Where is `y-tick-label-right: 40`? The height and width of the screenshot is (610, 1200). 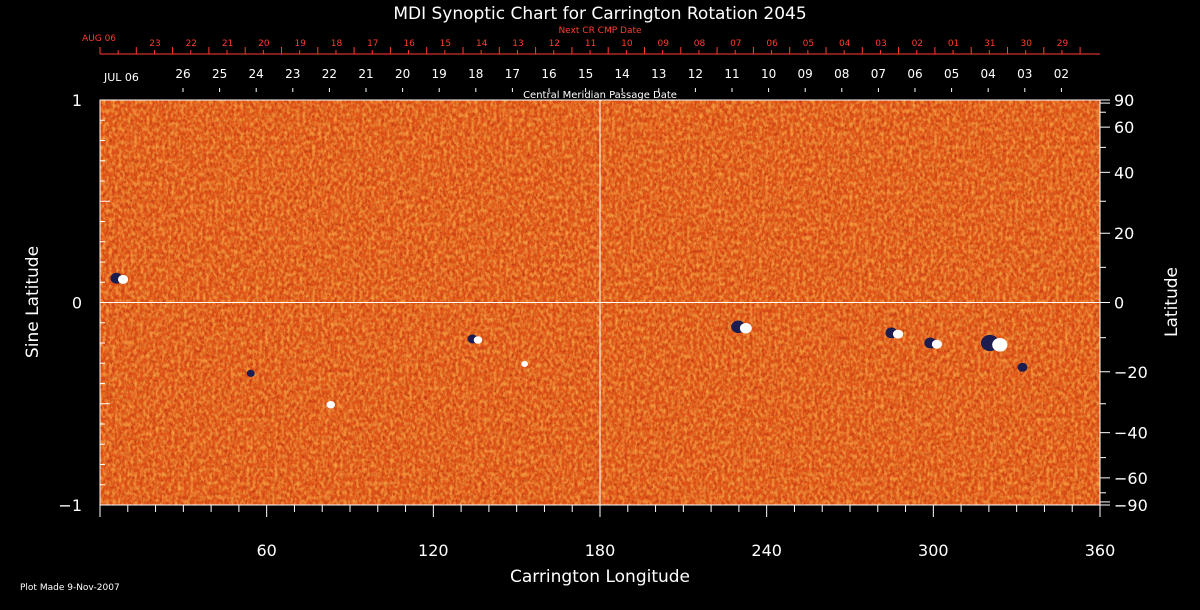 y-tick-label-right: 40 is located at coordinates (1124, 172).